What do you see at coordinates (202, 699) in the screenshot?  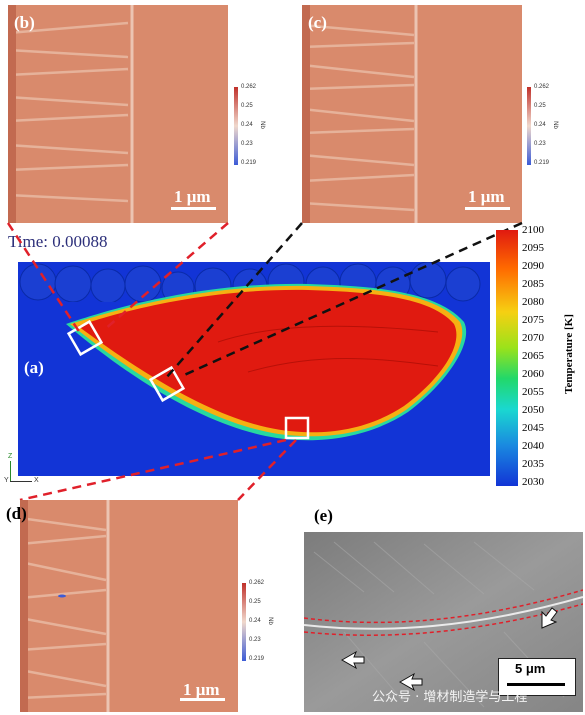 I see `panel-d-scalebar` at bounding box center [202, 699].